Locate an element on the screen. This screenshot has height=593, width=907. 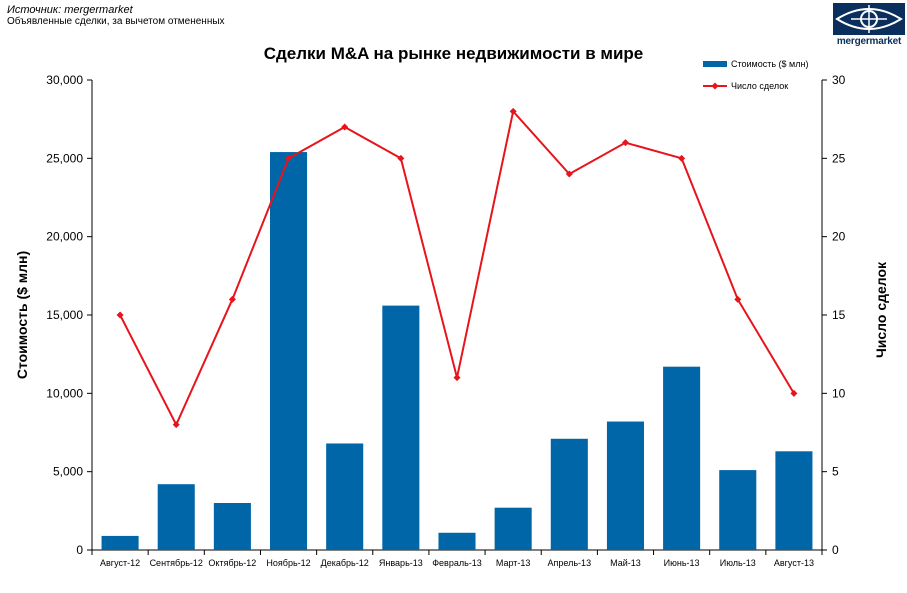
legend-line-marker is located at coordinates (715, 86).